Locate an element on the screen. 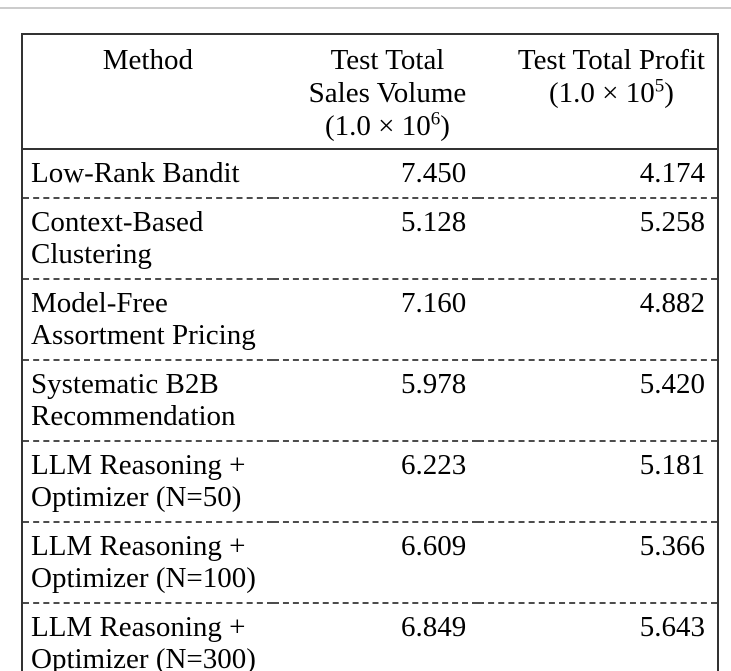  method-cell: Model-Free Assortment Pricing is located at coordinates (147, 319).